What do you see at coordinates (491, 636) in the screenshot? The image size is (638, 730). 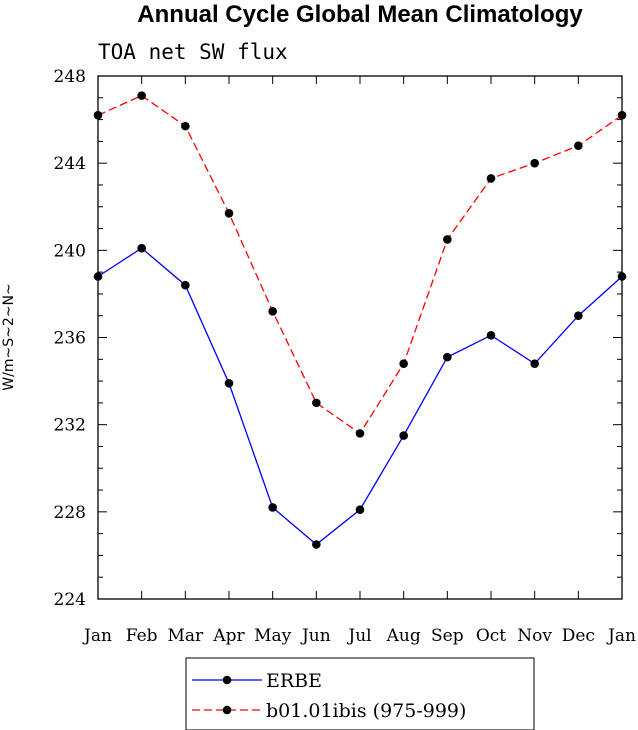 I see `x-tick-label: Oct` at bounding box center [491, 636].